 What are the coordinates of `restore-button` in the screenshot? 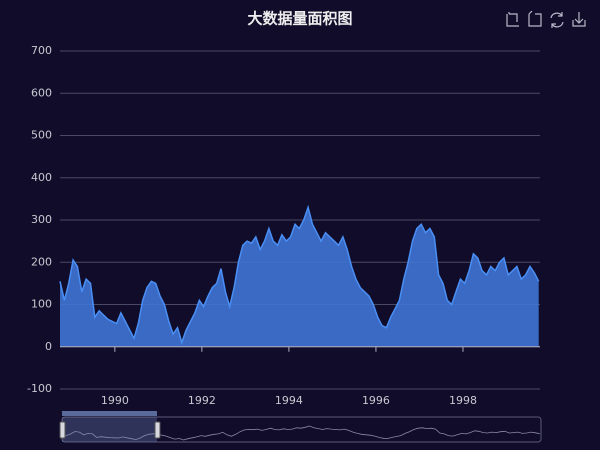 It's located at (557, 20).